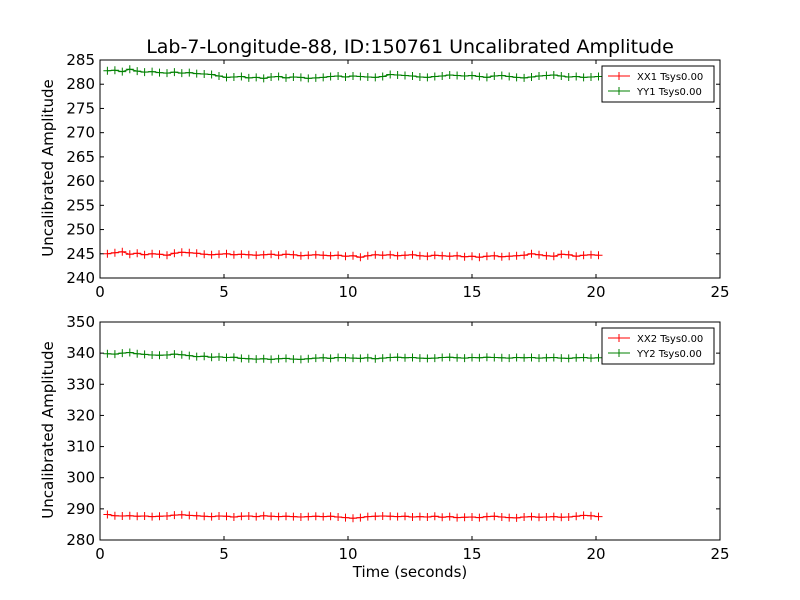 The height and width of the screenshot is (600, 800). What do you see at coordinates (658, 84) in the screenshot?
I see `top-legend-box` at bounding box center [658, 84].